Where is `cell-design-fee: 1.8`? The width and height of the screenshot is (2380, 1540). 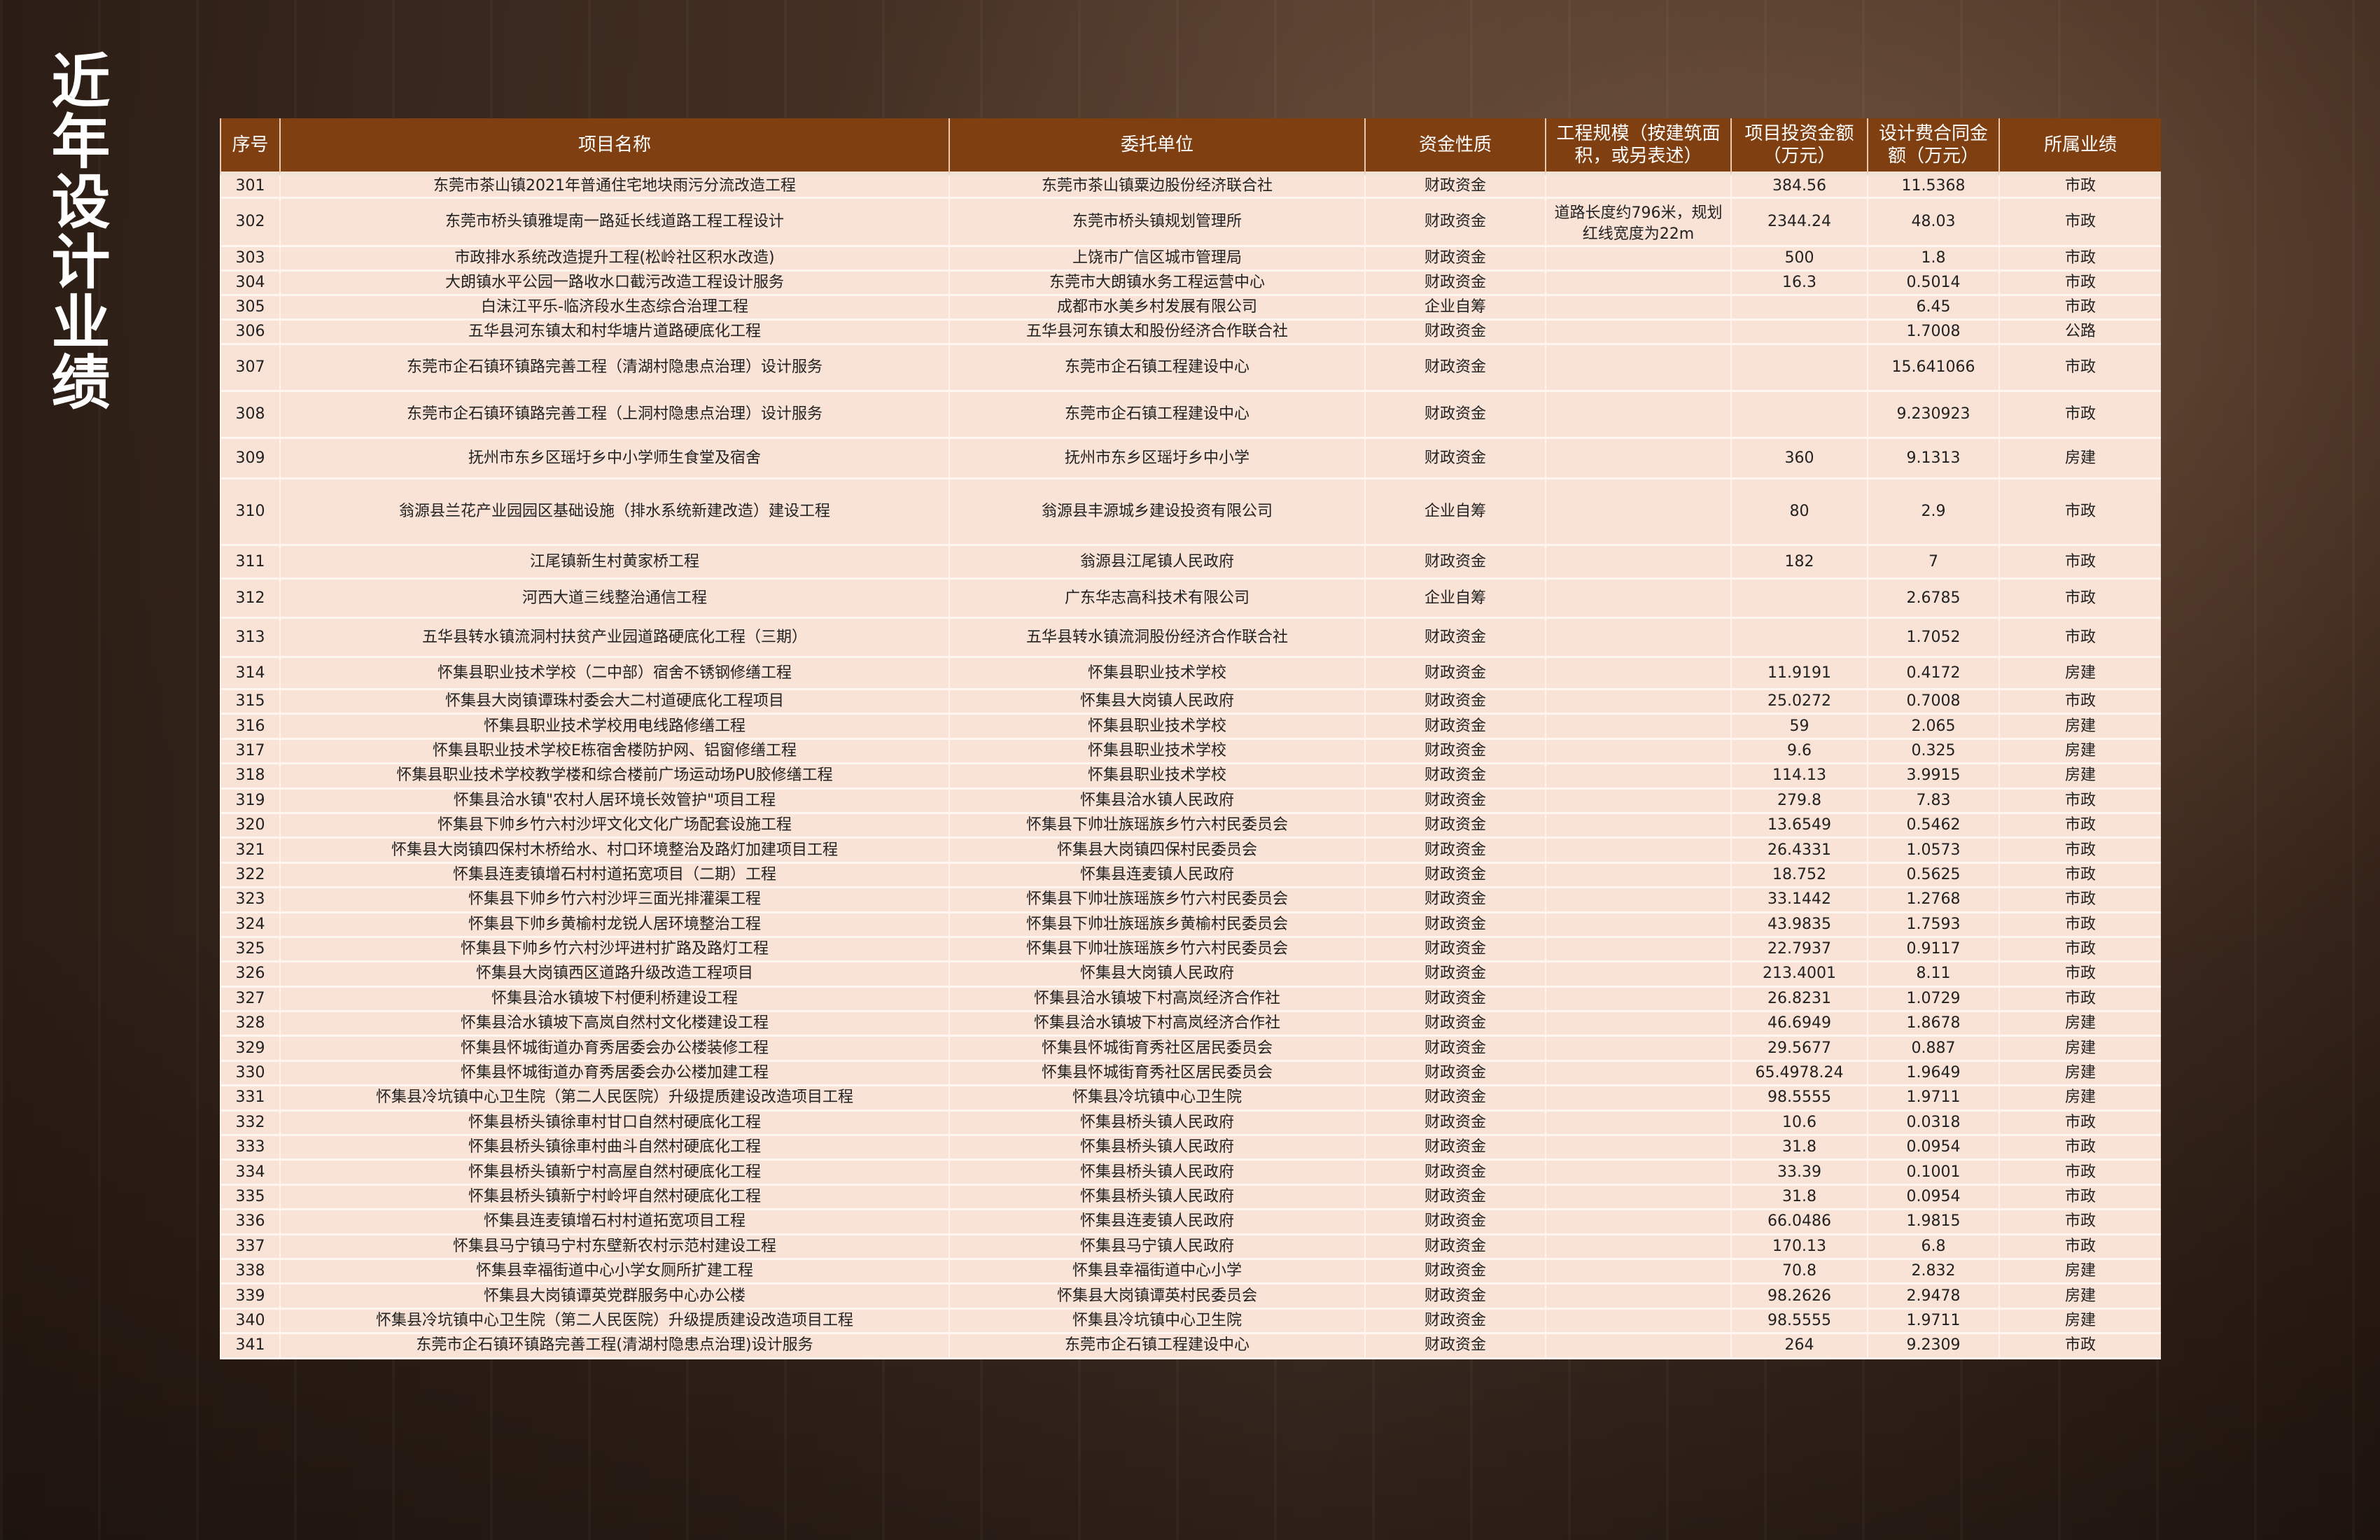 cell-design-fee: 1.8 is located at coordinates (1932, 259).